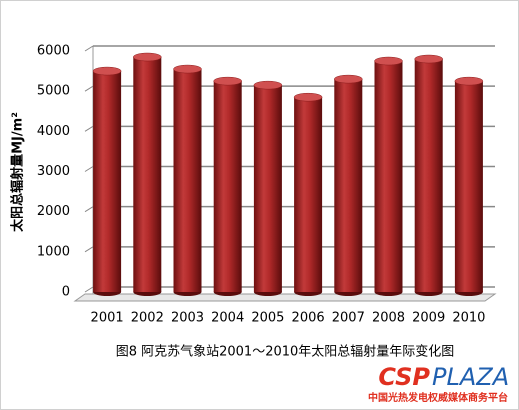 Image resolution: width=519 pixels, height=410 pixels. I want to click on y-tick-label: 2000, so click(53, 211).